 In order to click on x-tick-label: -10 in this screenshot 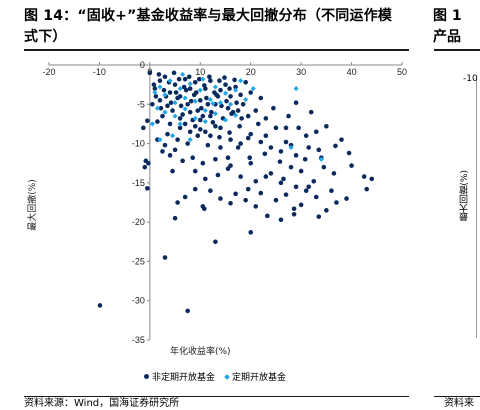, I will do `click(99, 72)`.